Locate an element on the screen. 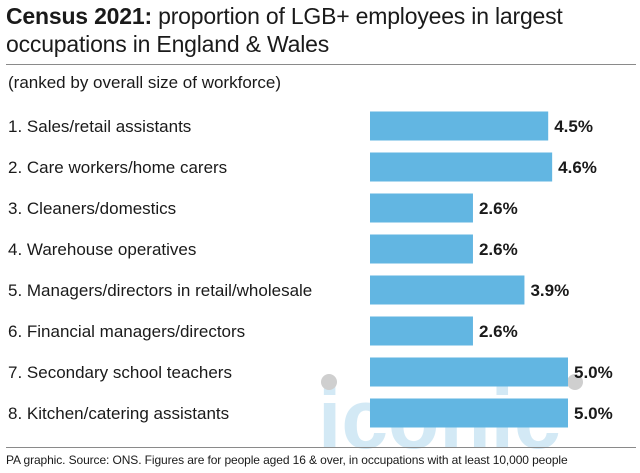 The image size is (640, 473). category-label: 7. Secondary school teachers is located at coordinates (120, 372).